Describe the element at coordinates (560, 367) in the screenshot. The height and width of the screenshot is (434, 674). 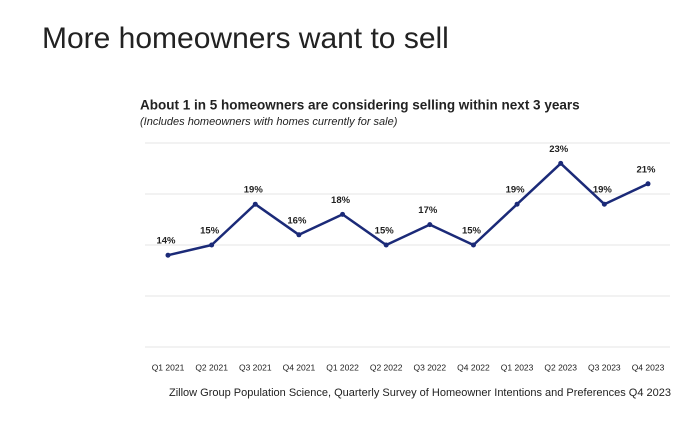
I see `x-tick-label: Q2 2023` at that location.